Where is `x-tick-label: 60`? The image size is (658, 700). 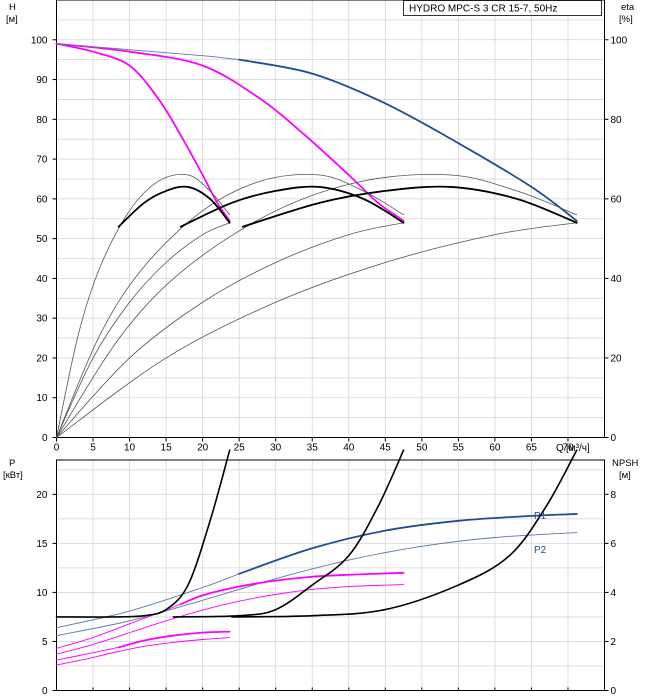 x-tick-label: 60 is located at coordinates (495, 448).